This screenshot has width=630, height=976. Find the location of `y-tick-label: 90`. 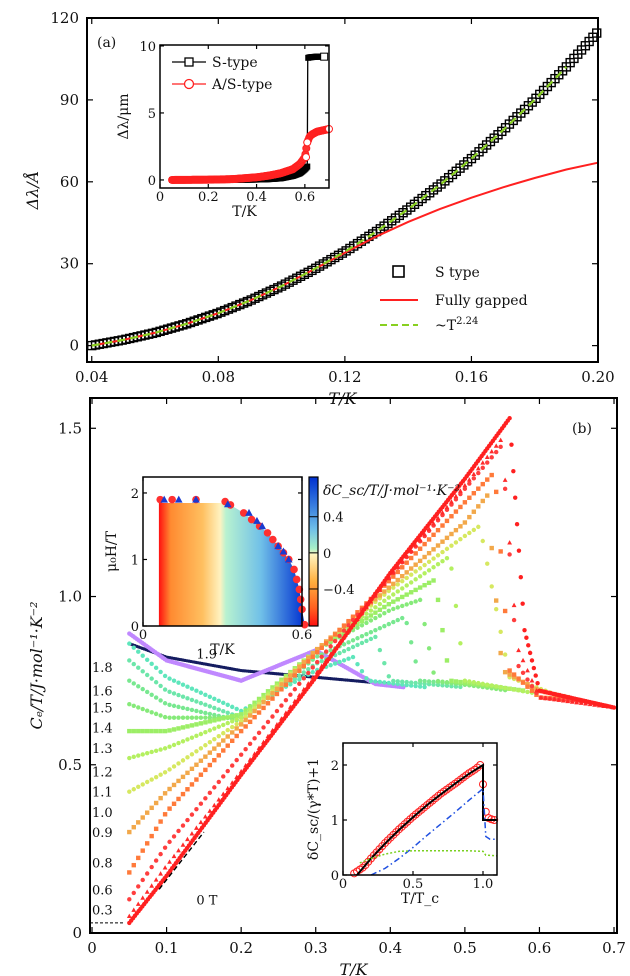

y-tick-label: 90 is located at coordinates (69, 100).